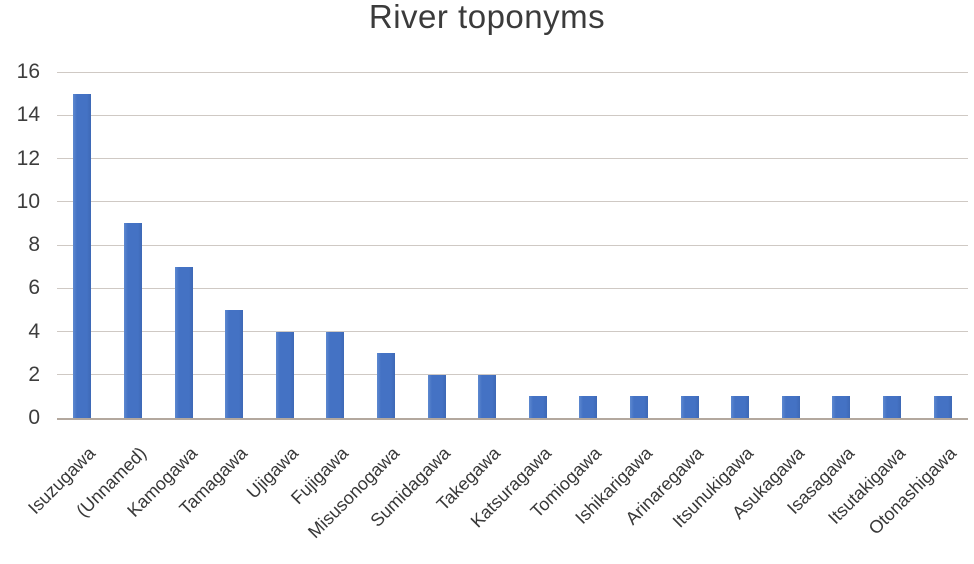 The height and width of the screenshot is (564, 974). I want to click on y-axis-tick-label: 2, so click(34, 374).